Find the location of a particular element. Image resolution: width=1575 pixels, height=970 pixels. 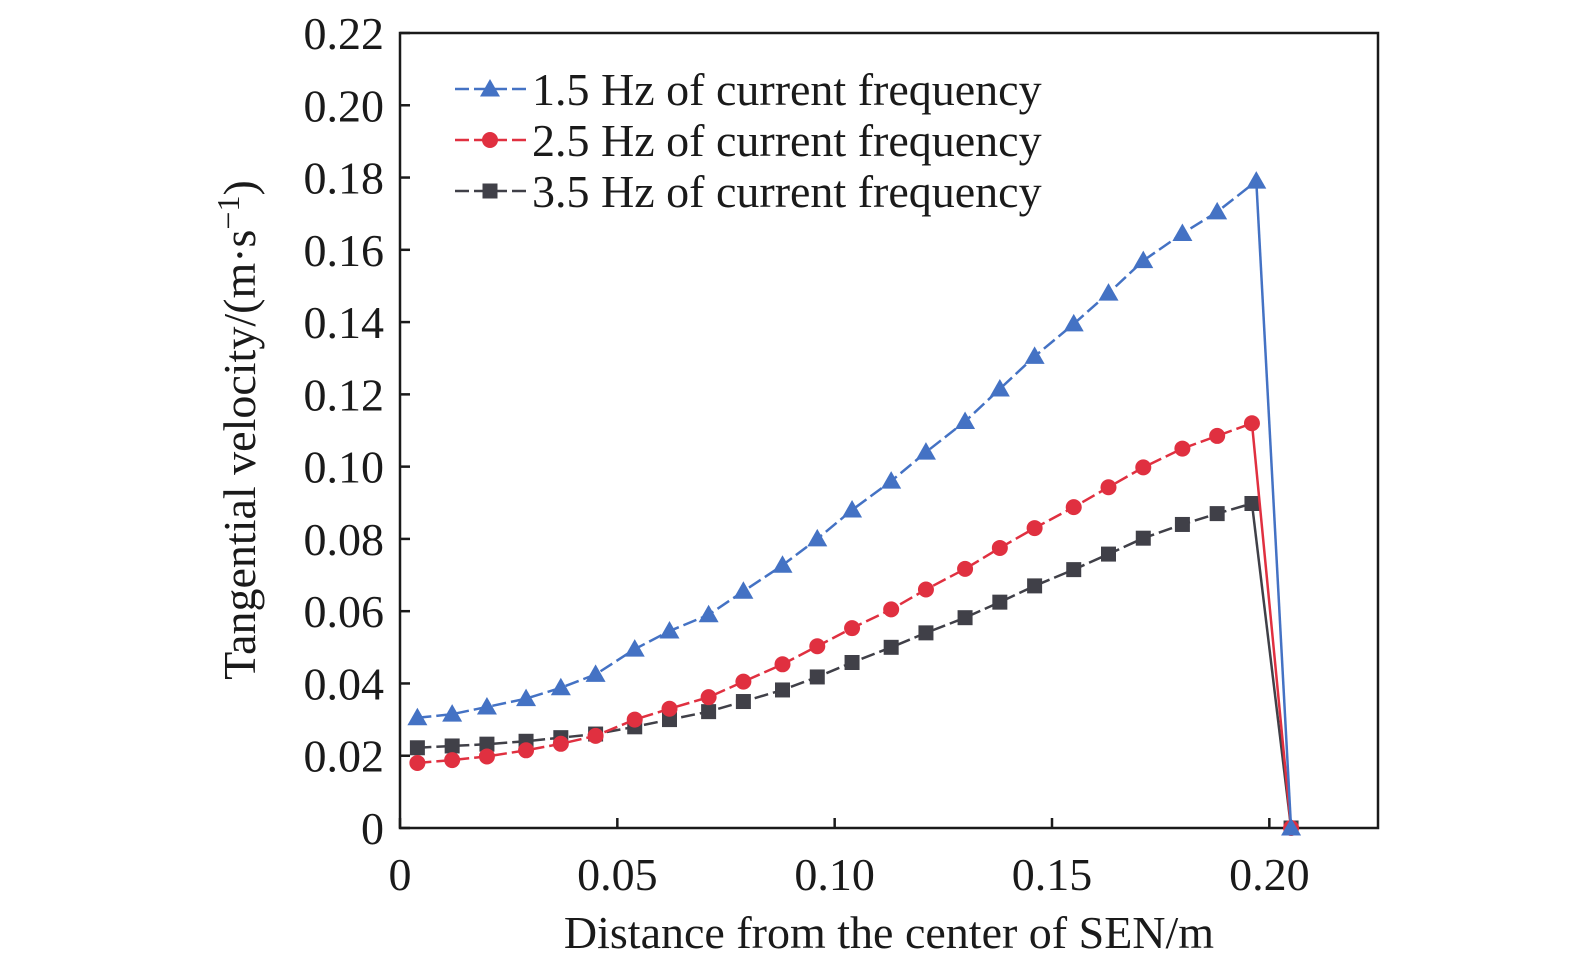

y-tick-label: 0.22 is located at coordinates (344, 33).